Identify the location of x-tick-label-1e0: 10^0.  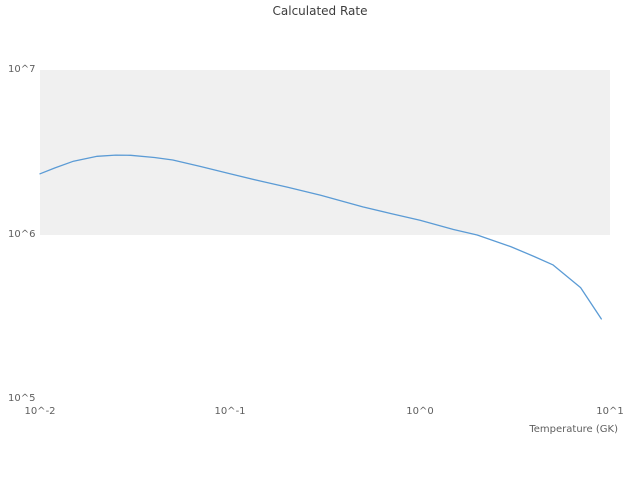
(420, 411).